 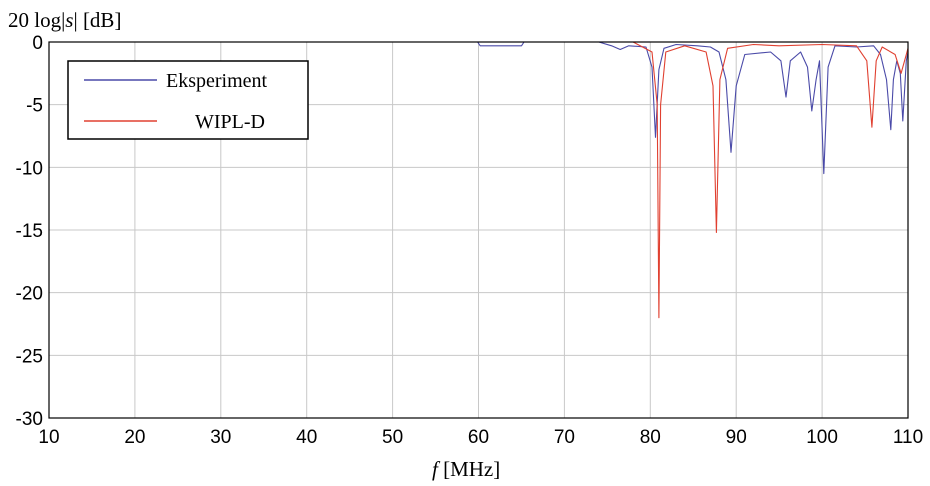 I want to click on x-tick-label-30: 30, so click(x=220, y=437).